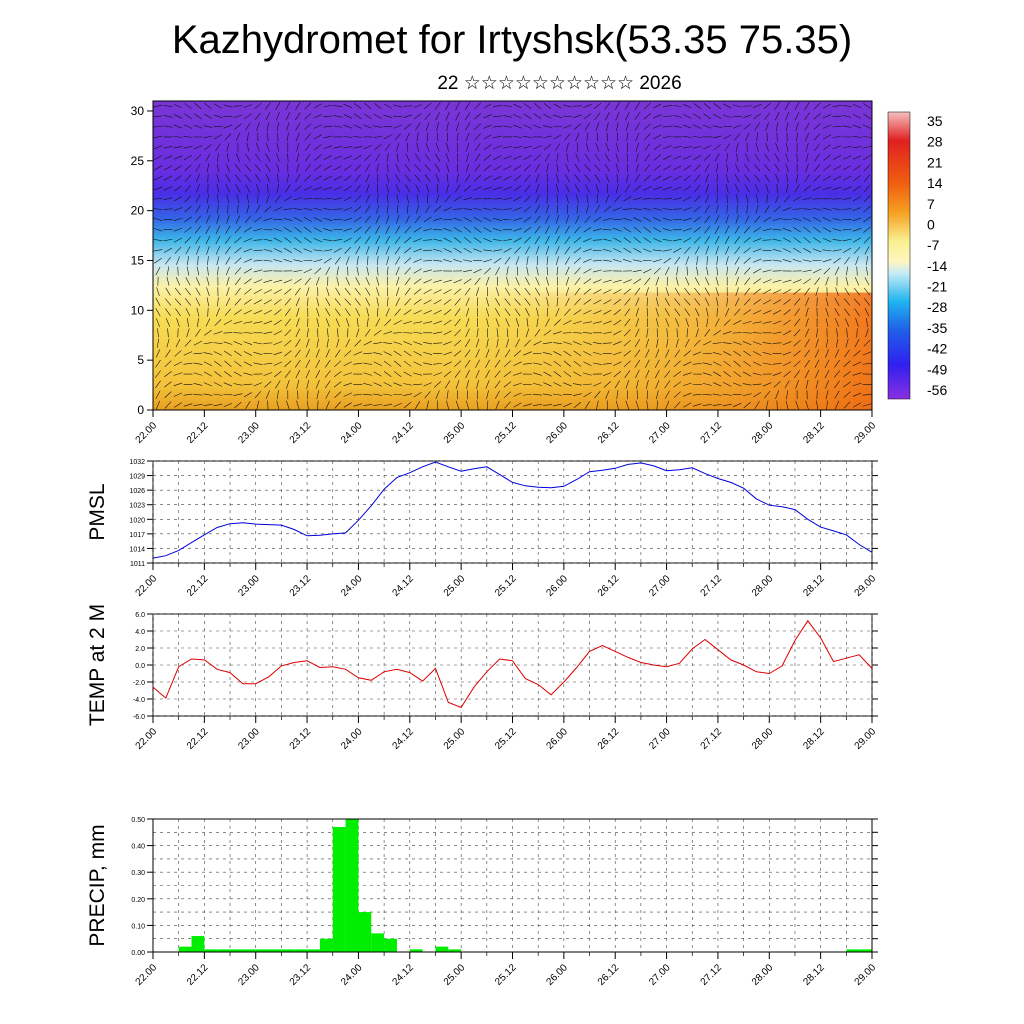 This screenshot has height=1024, width=1024. I want to click on temp-ytick-label: -2.0, so click(139, 683).